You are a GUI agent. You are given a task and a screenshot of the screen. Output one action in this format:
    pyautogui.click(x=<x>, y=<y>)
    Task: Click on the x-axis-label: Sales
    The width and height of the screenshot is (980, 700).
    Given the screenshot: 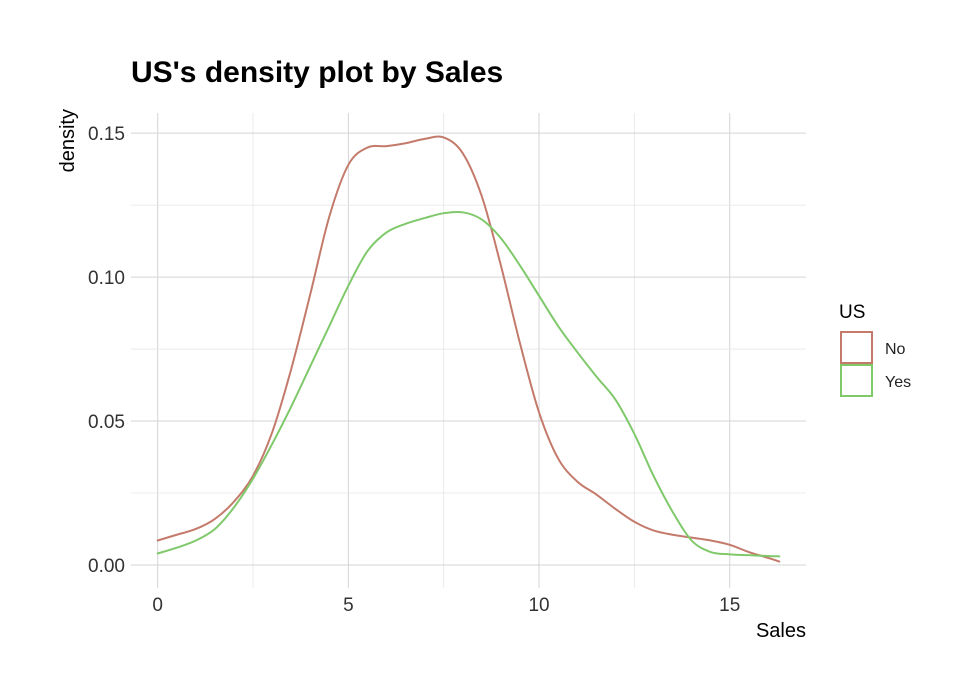 What is the action you would take?
    pyautogui.click(x=781, y=631)
    